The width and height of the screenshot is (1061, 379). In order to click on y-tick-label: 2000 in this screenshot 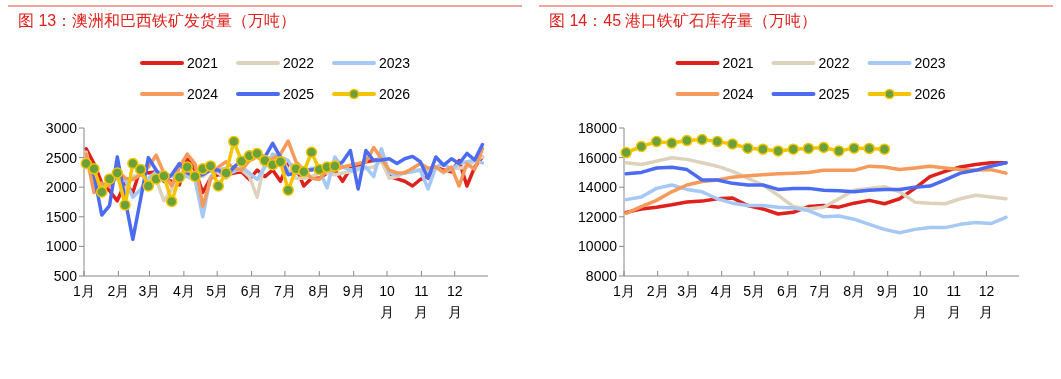, I will do `click(61, 187)`.